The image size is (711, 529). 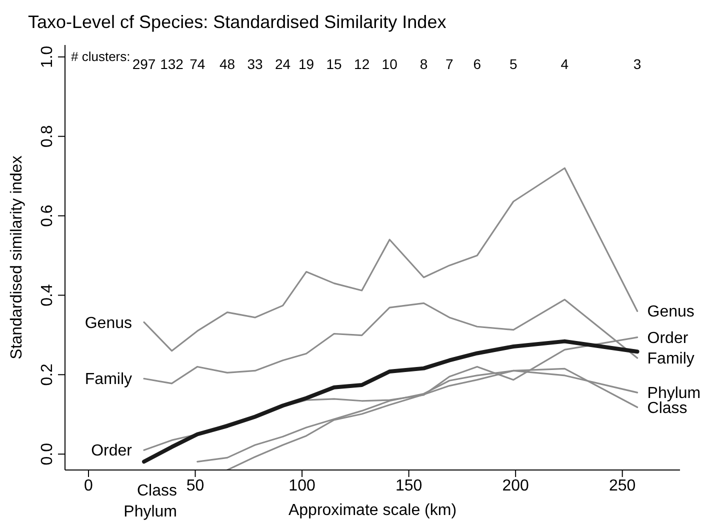 What do you see at coordinates (198, 64) in the screenshot?
I see `annotation: 74` at bounding box center [198, 64].